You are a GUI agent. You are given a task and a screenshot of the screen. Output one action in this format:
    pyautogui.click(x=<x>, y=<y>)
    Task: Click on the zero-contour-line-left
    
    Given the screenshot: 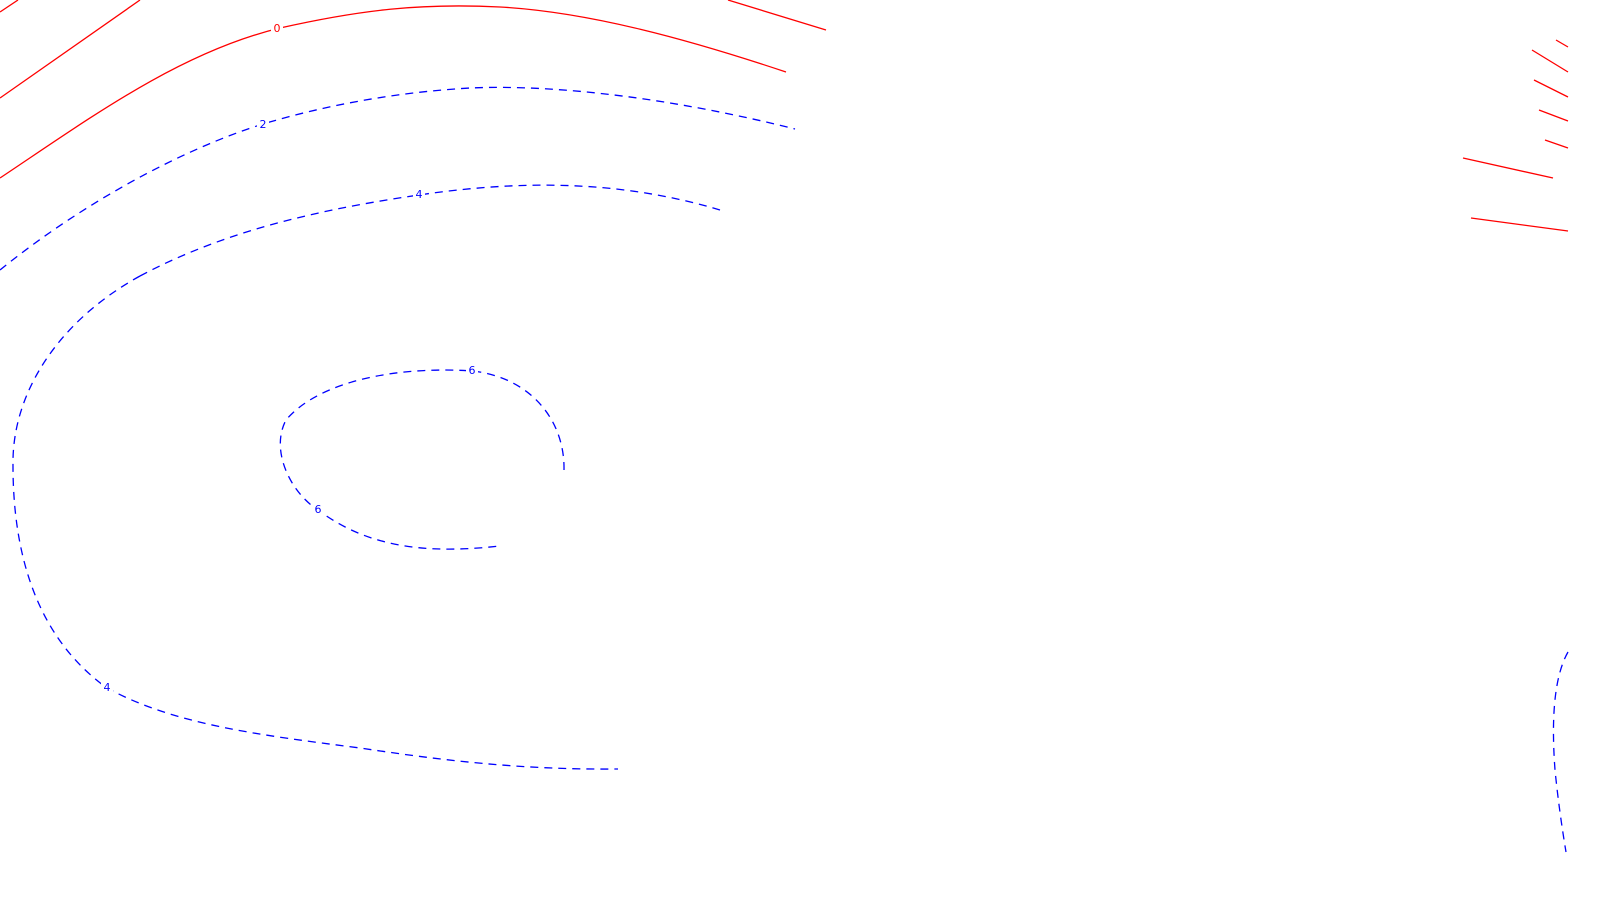 What is the action you would take?
    pyautogui.click(x=70, y=49)
    